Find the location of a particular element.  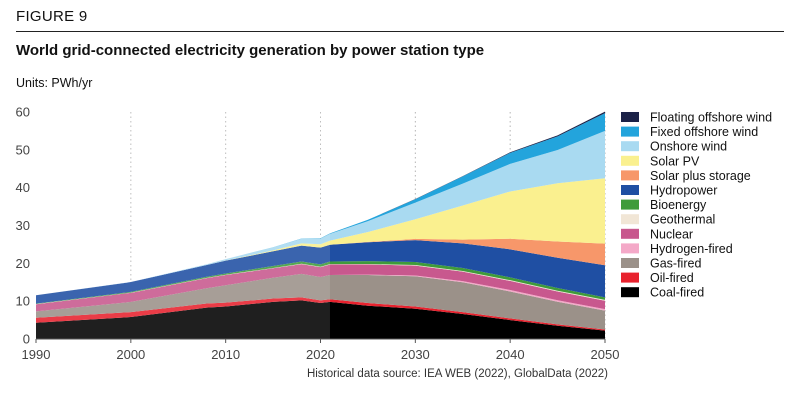

legend-label-hydropower: Hydropower is located at coordinates (683, 191).